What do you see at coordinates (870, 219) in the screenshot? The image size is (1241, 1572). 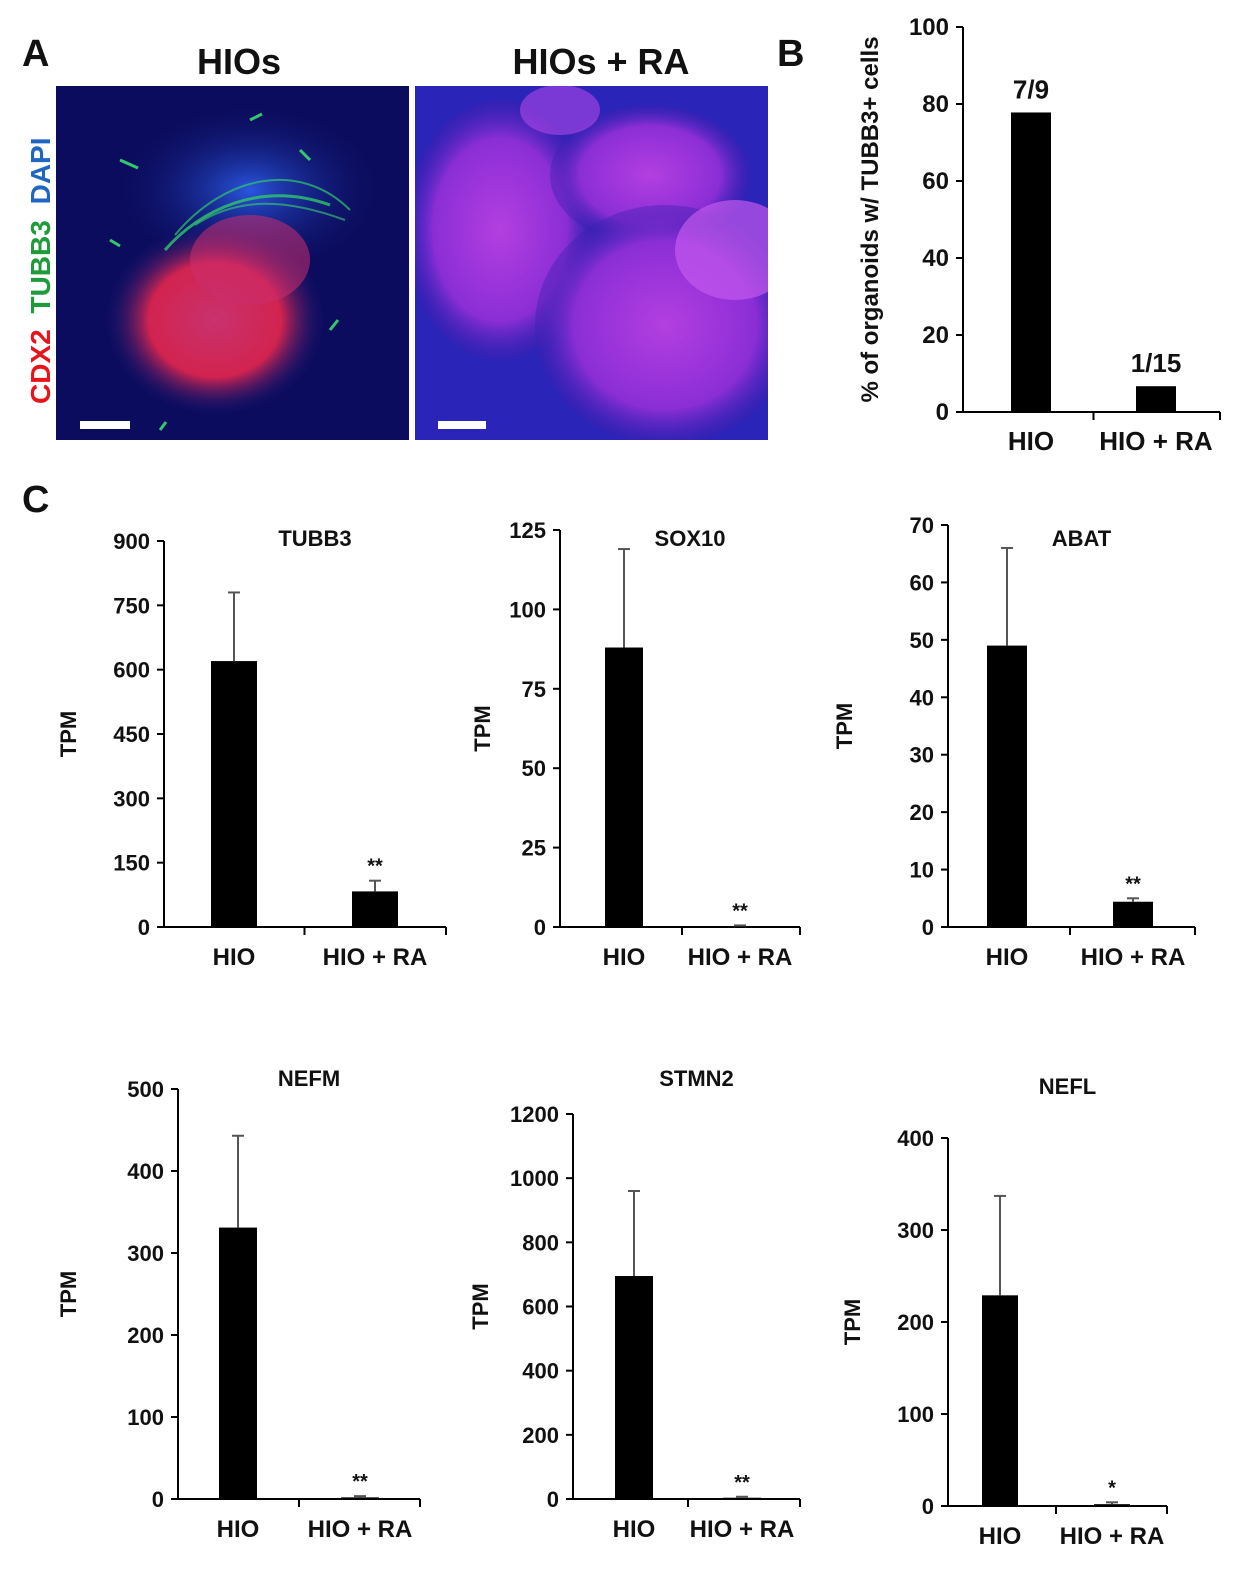 I see `y-axis-label: % of organoids w/ TUBB3+ cells` at bounding box center [870, 219].